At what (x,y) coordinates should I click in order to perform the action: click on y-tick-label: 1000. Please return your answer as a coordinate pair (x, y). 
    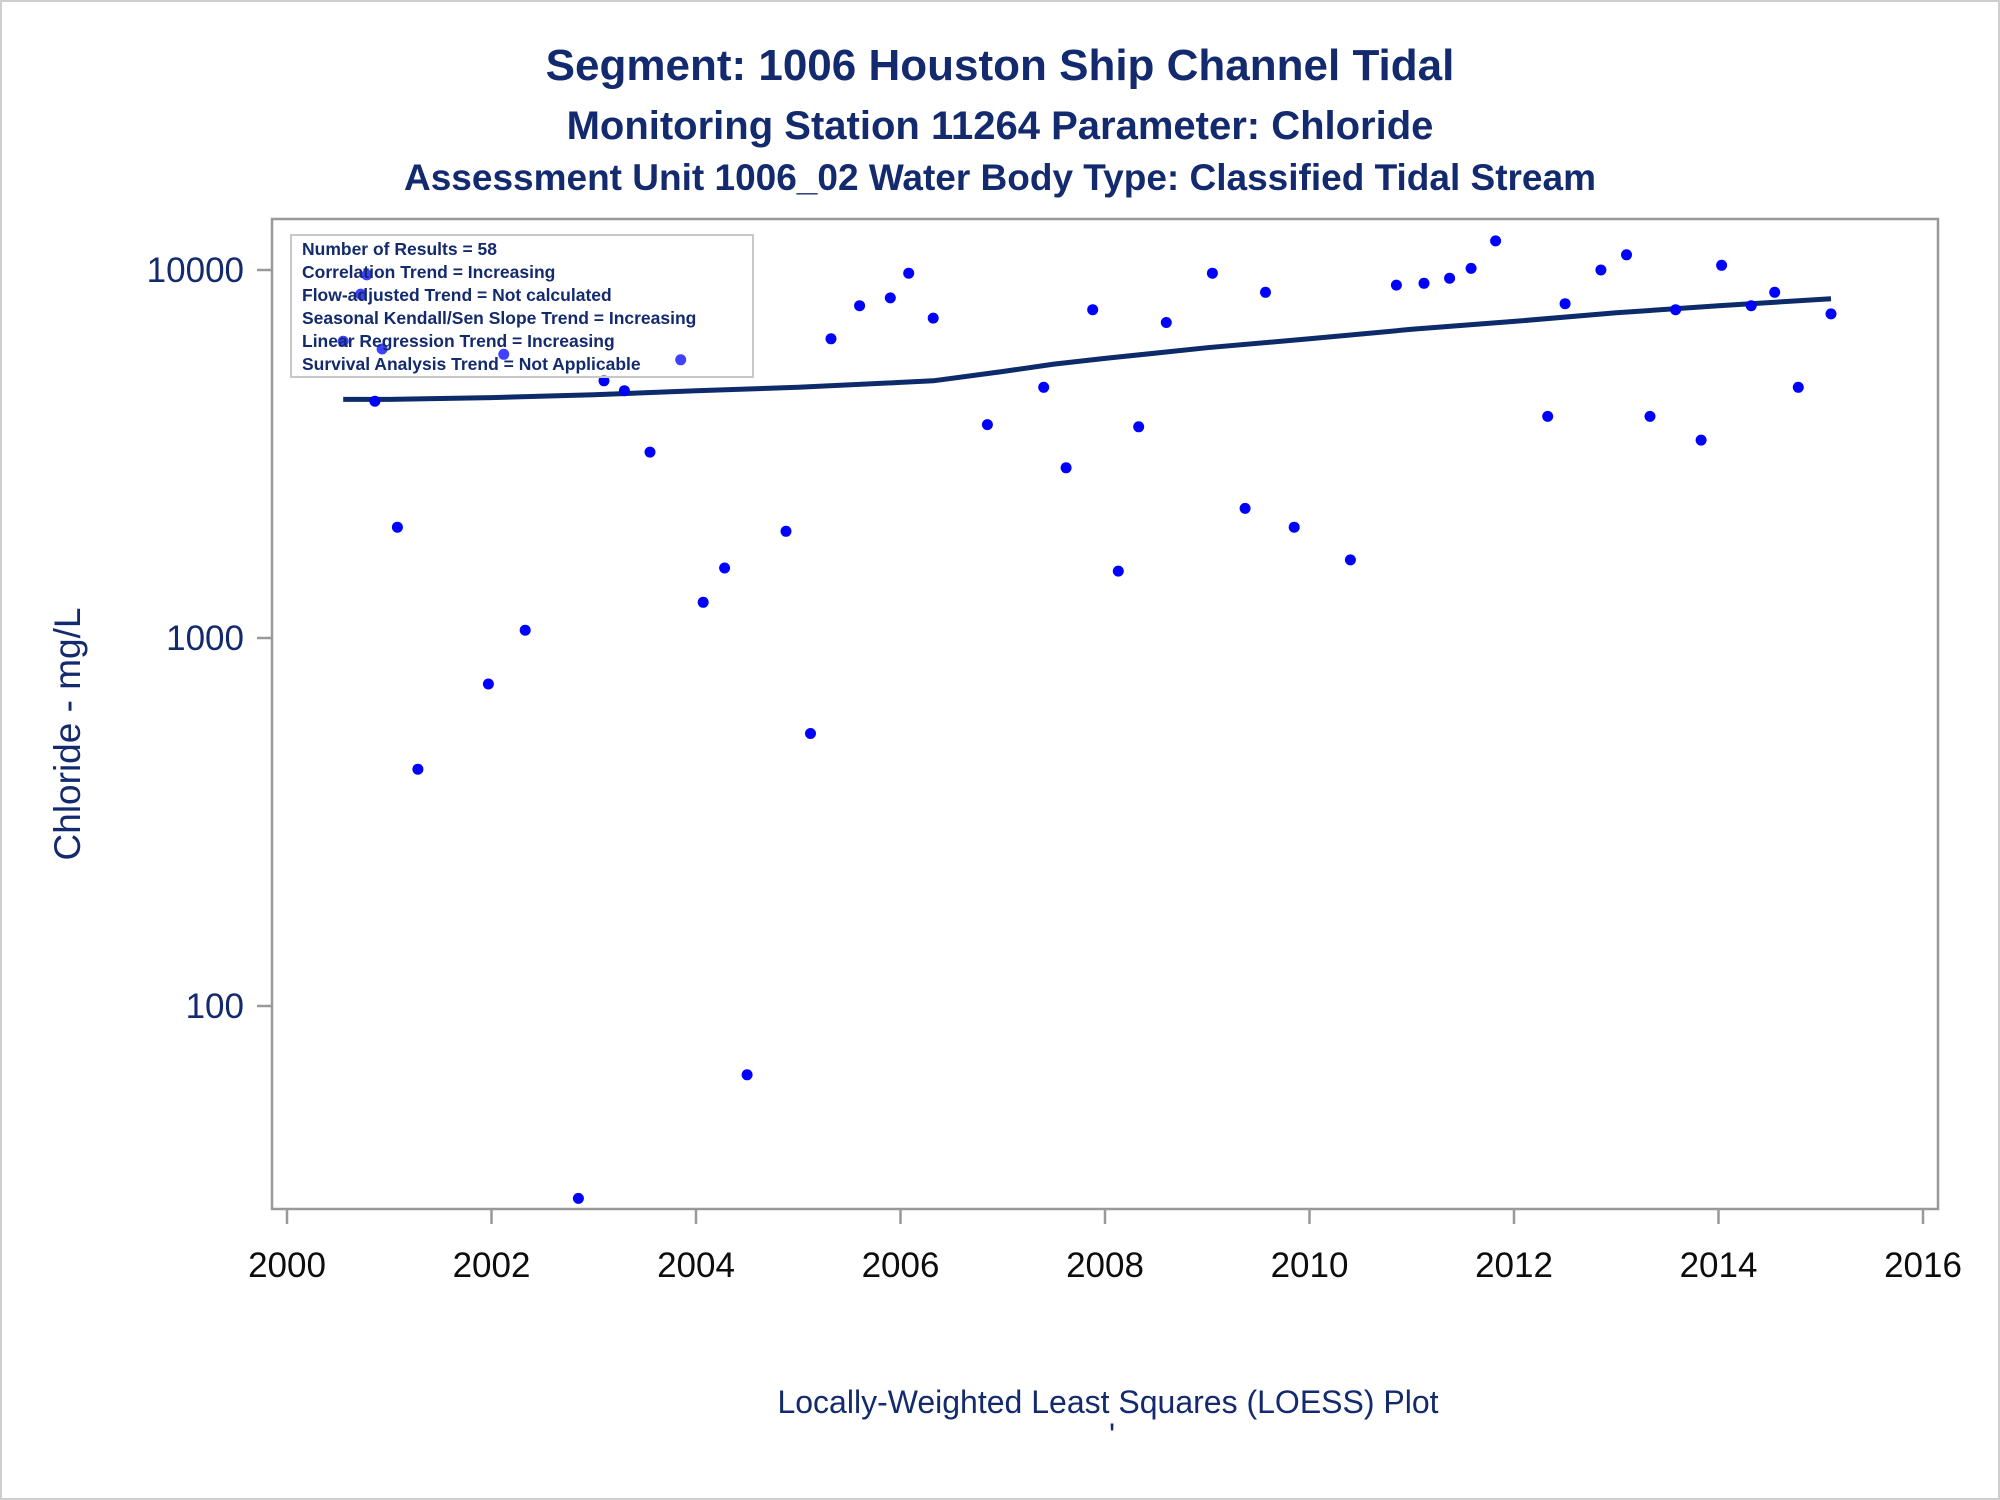
    Looking at the image, I should click on (205, 638).